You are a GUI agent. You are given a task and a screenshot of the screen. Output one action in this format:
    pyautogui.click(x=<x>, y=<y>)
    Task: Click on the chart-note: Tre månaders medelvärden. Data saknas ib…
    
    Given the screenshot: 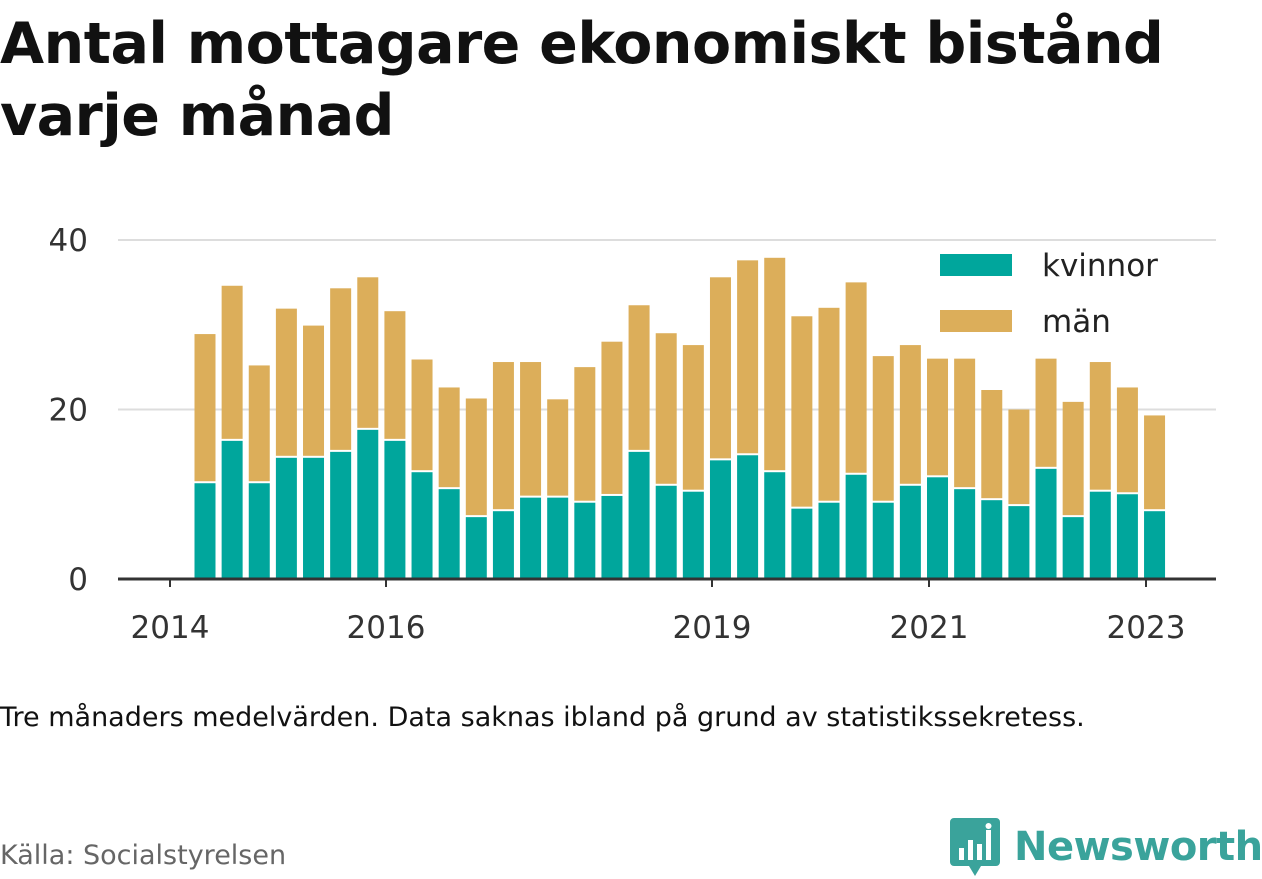 What is the action you would take?
    pyautogui.click(x=542, y=717)
    